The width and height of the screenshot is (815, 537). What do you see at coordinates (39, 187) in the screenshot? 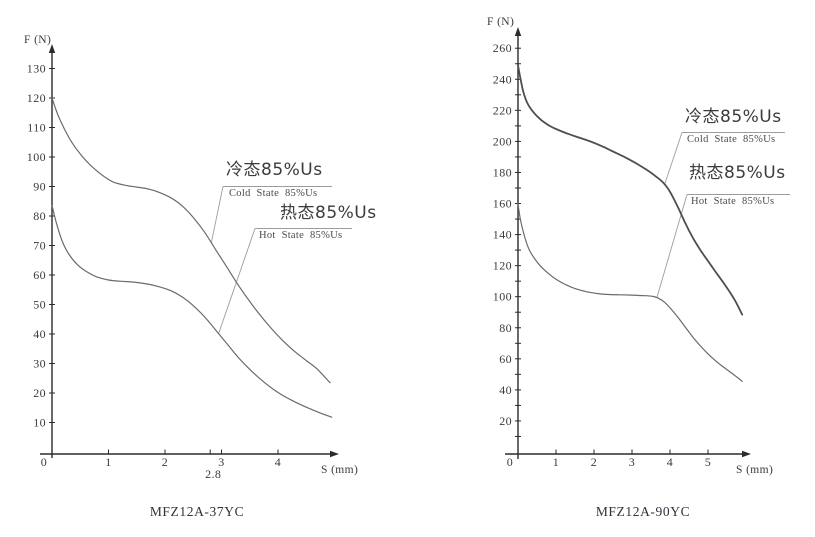
I see `y-tick-label: 90` at bounding box center [39, 187].